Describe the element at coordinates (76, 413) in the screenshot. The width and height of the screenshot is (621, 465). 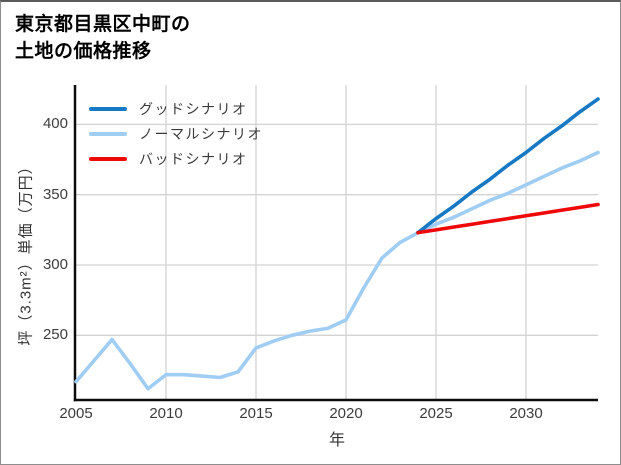
I see `x-tick-label: 2005` at that location.